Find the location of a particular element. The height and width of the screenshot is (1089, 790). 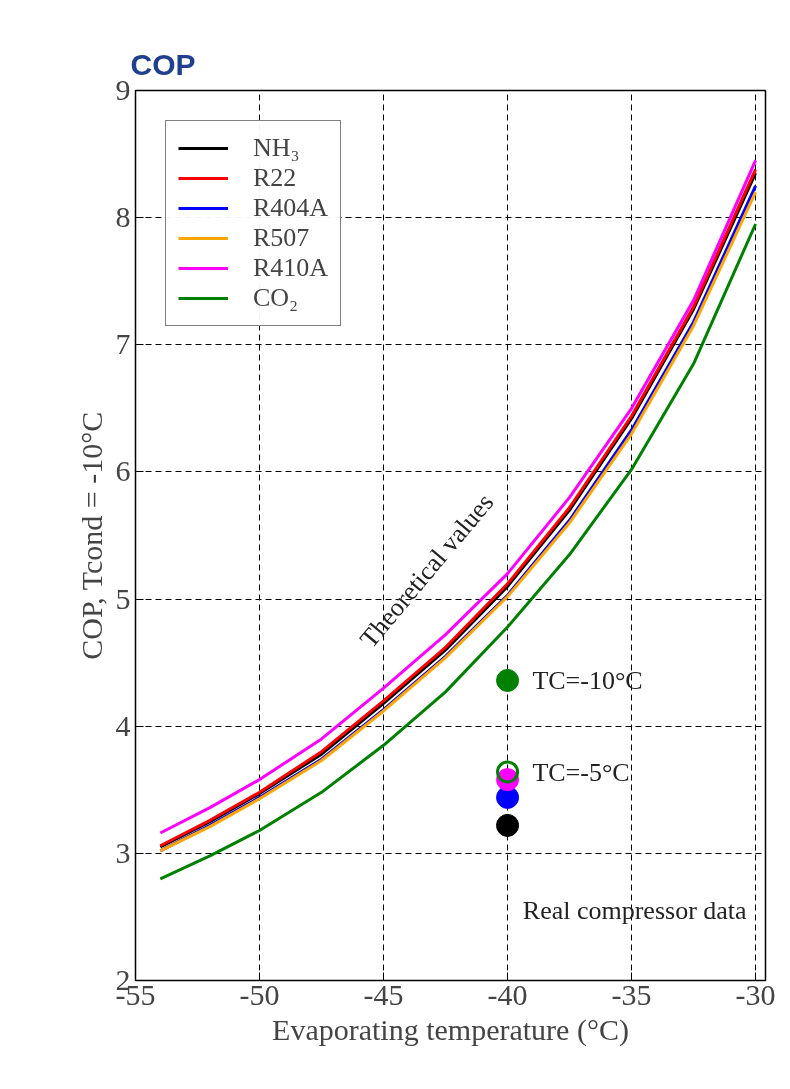

annotation: TC=-5°C is located at coordinates (581, 772).